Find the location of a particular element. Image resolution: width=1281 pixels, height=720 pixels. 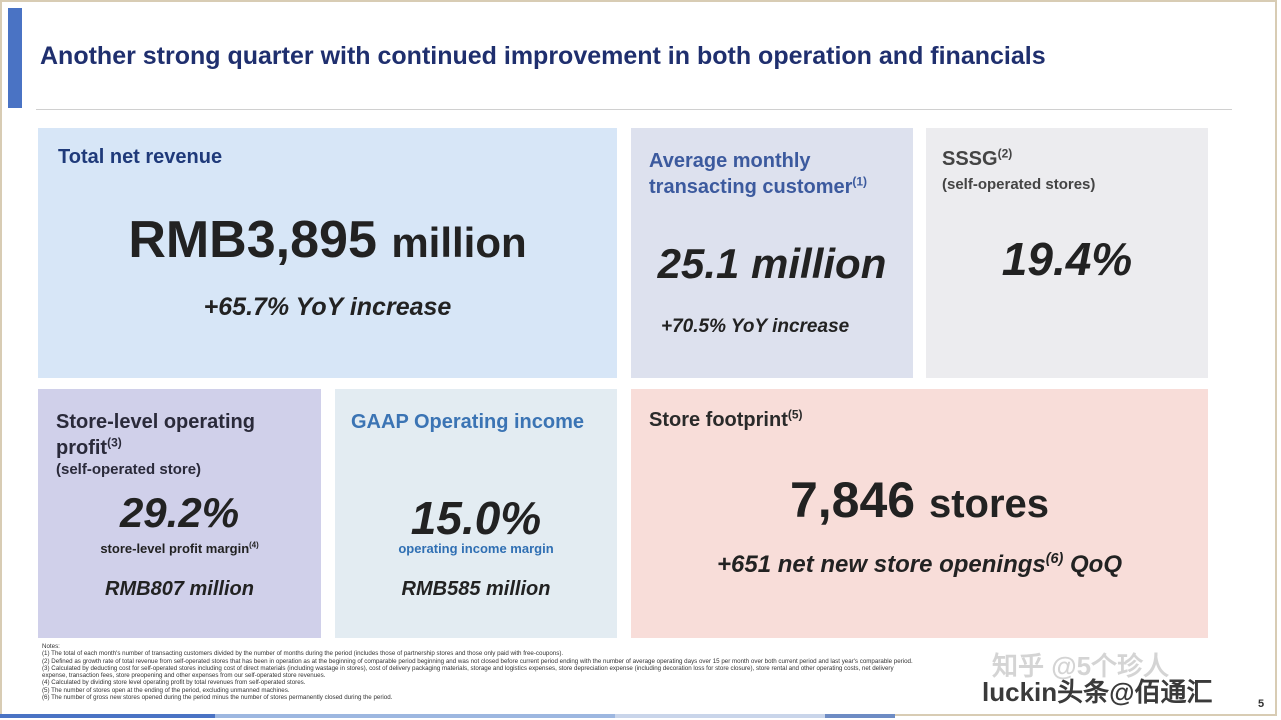

revenue-yoy: +65.7% YoY increase is located at coordinates (327, 307).